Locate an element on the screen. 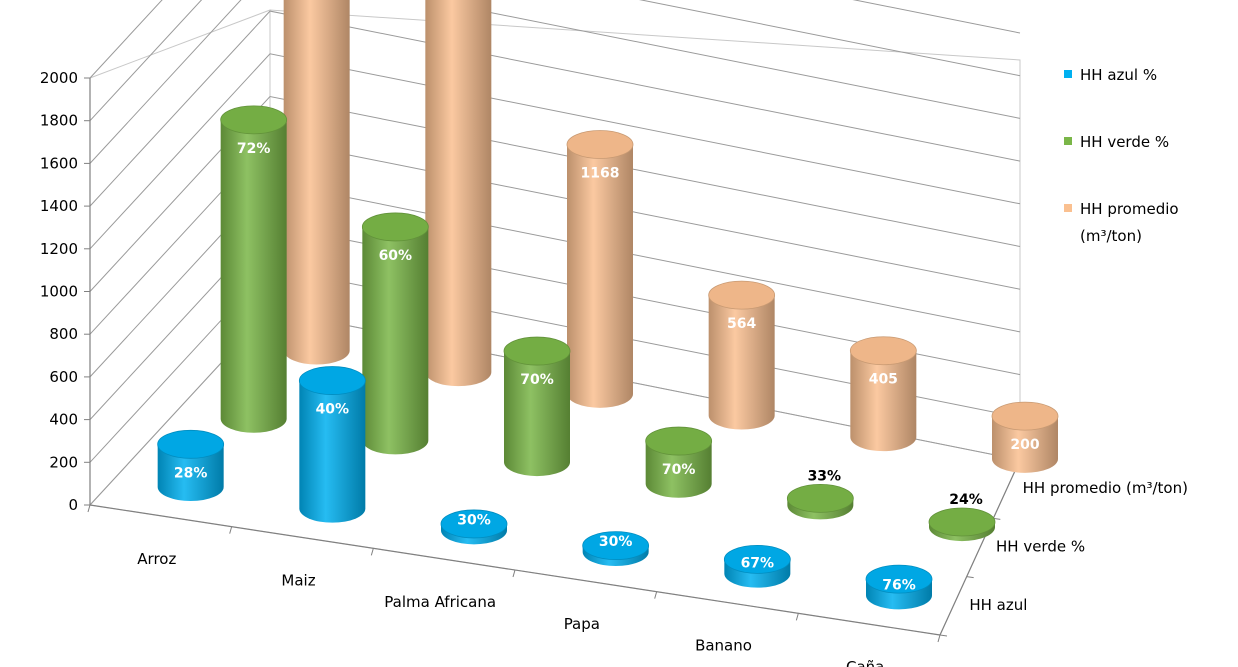 This screenshot has width=1238, height=667. legend-label: HH azul % is located at coordinates (1118, 75).